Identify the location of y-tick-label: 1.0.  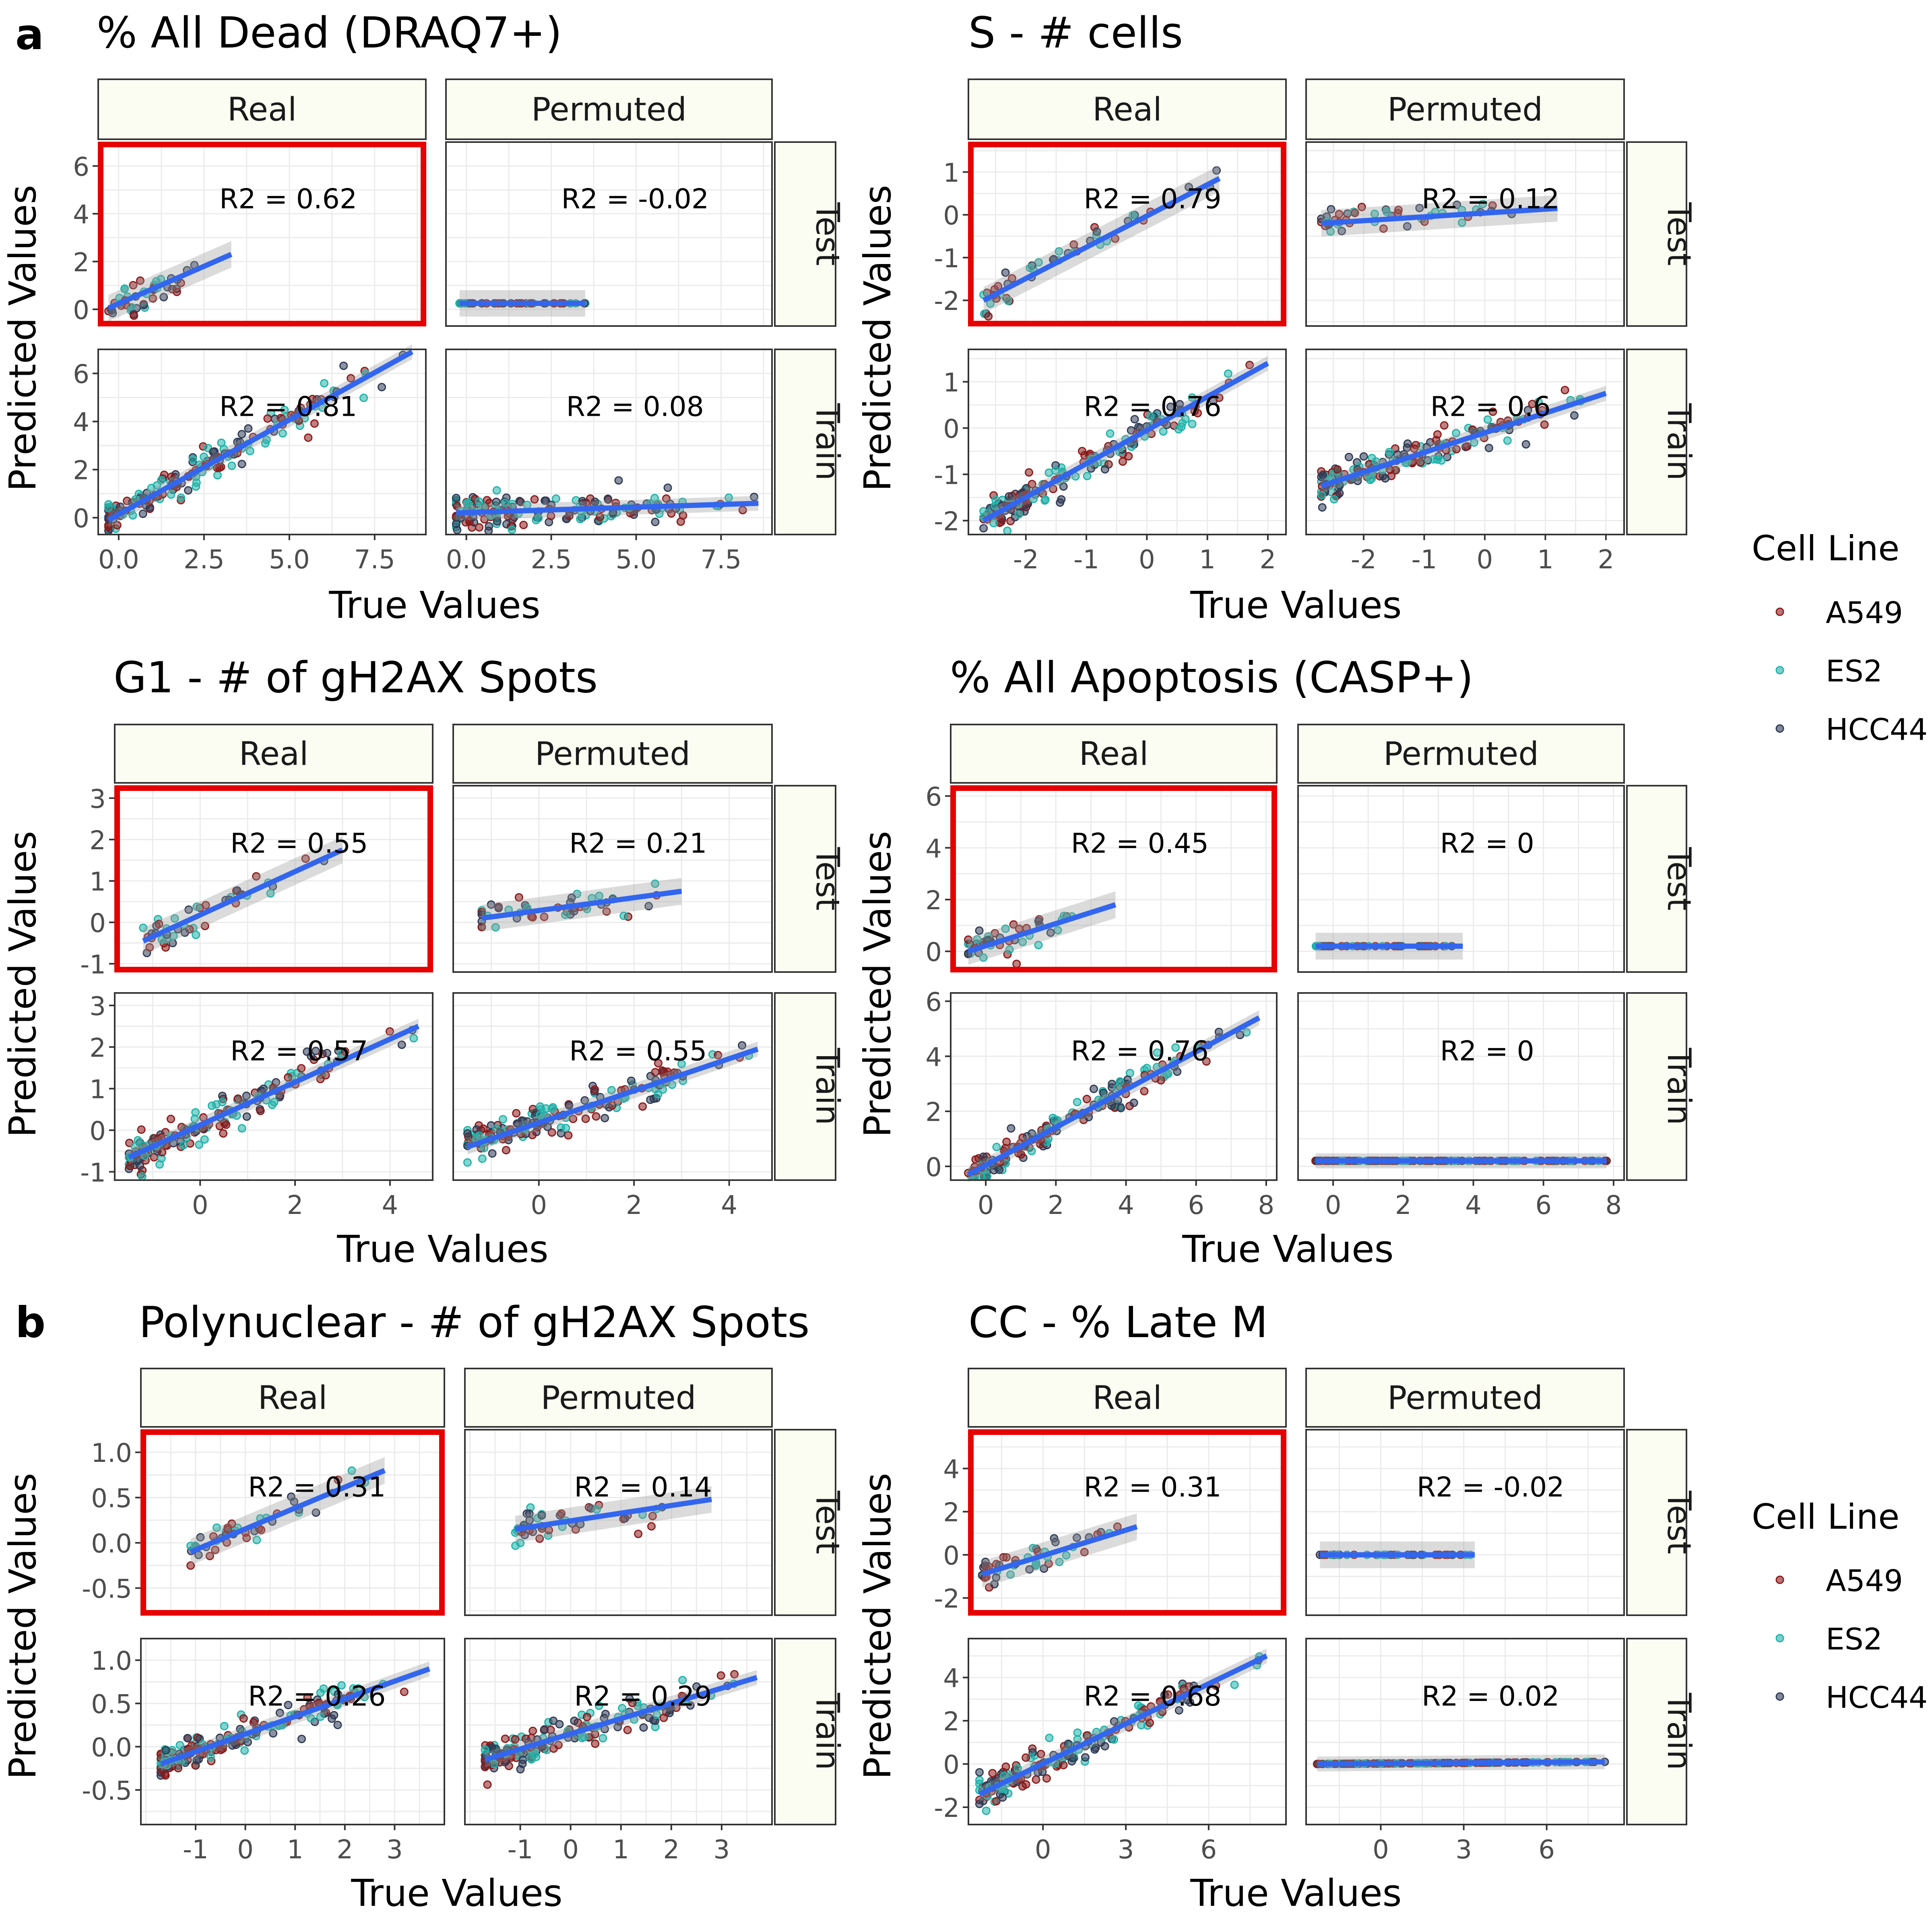
(111, 1453).